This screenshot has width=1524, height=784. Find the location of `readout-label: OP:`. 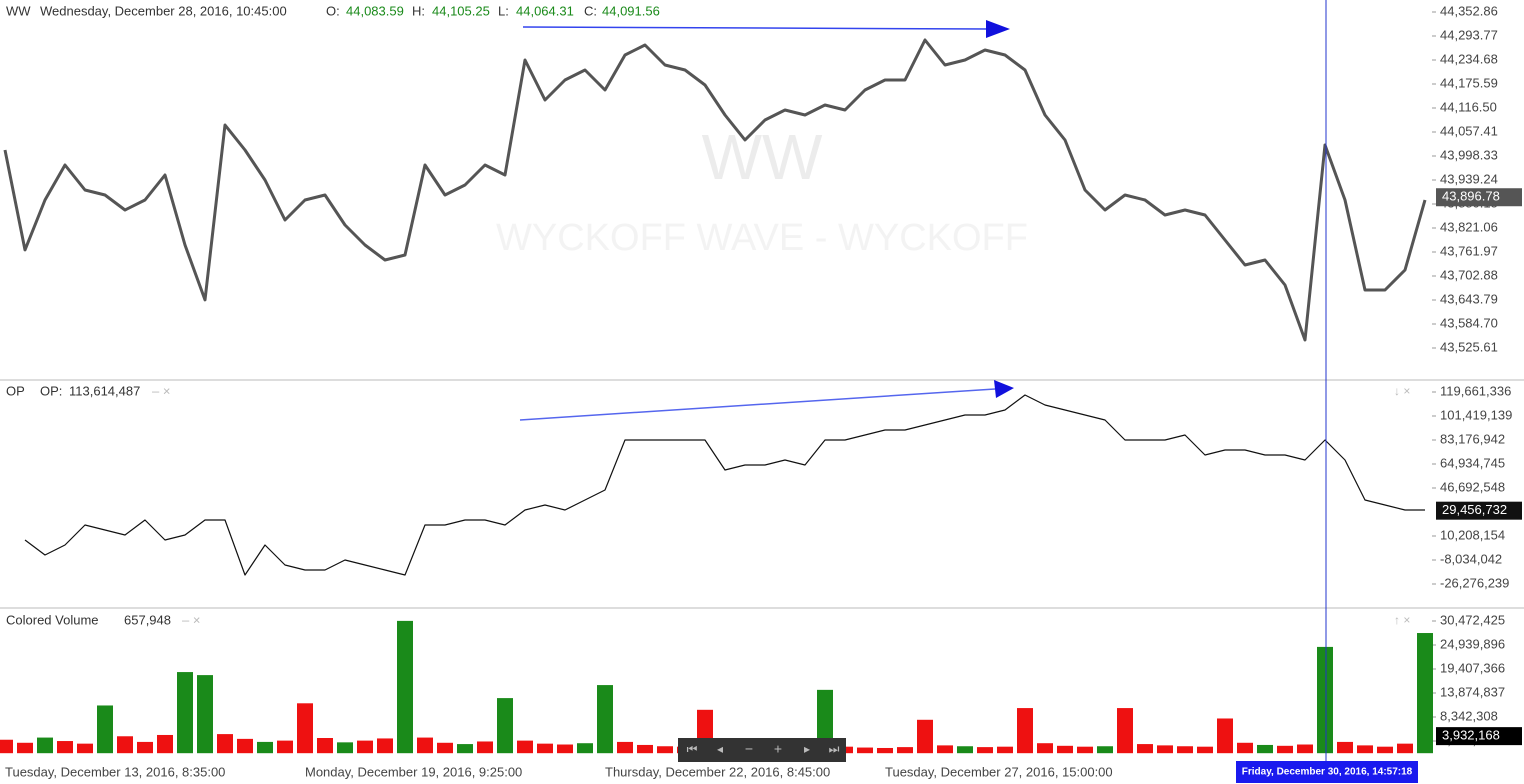

readout-label: OP: is located at coordinates (51, 390).